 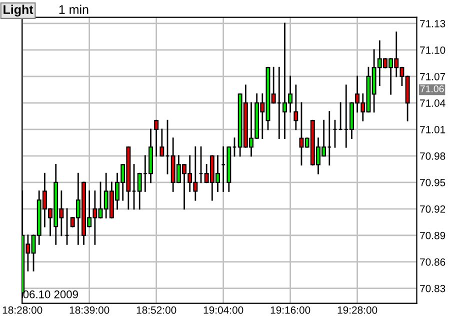 I want to click on y-tick-label: 71.13, so click(x=433, y=24).